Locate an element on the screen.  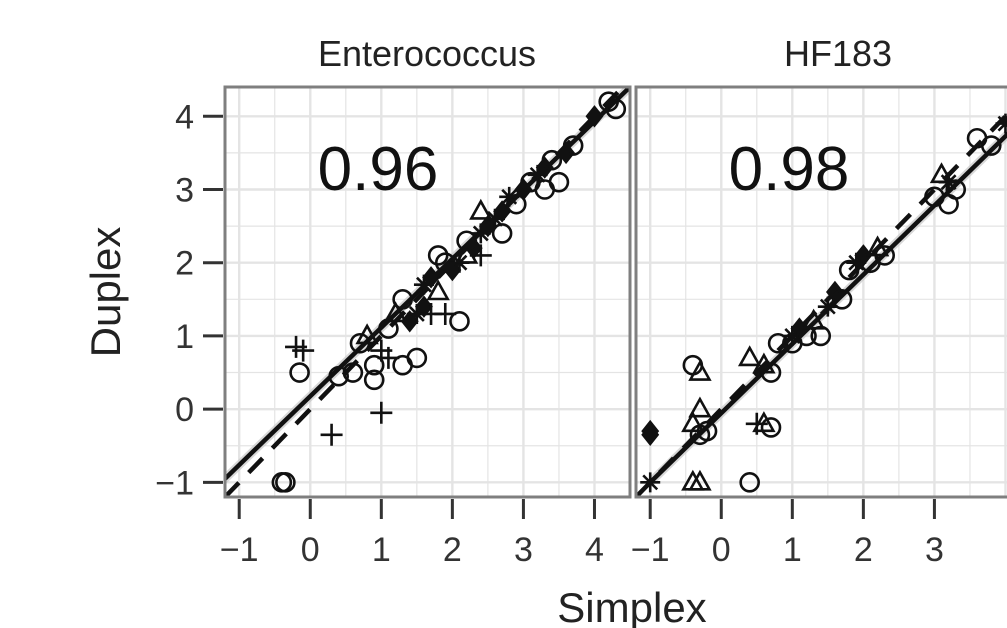
y-axis-title: Duplex is located at coordinates (105, 292).